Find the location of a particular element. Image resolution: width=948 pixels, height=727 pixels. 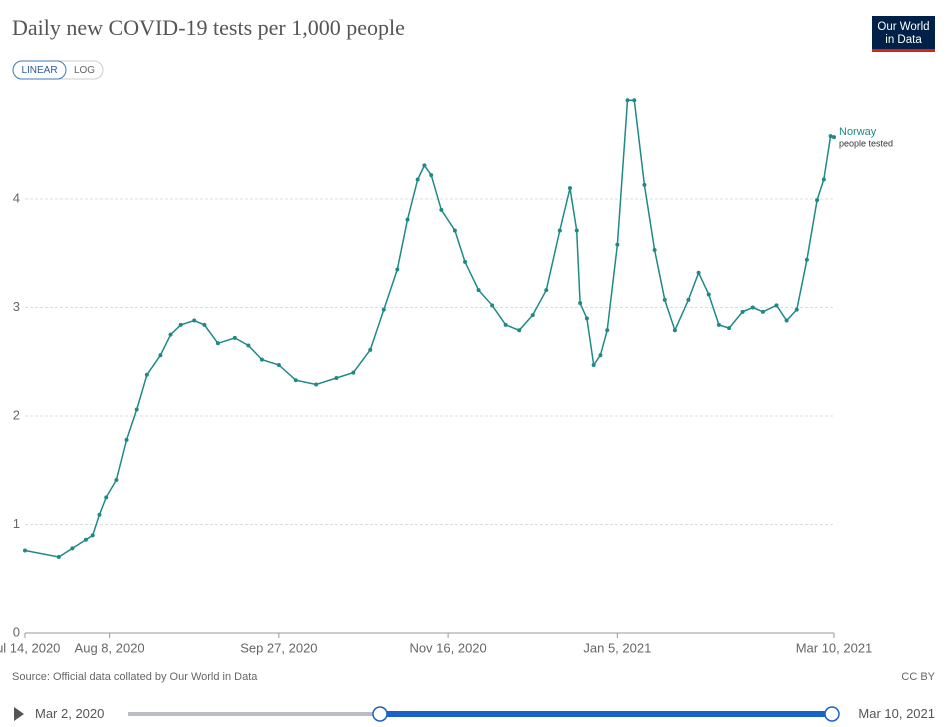

y-tick-label: 1 is located at coordinates (16, 523).